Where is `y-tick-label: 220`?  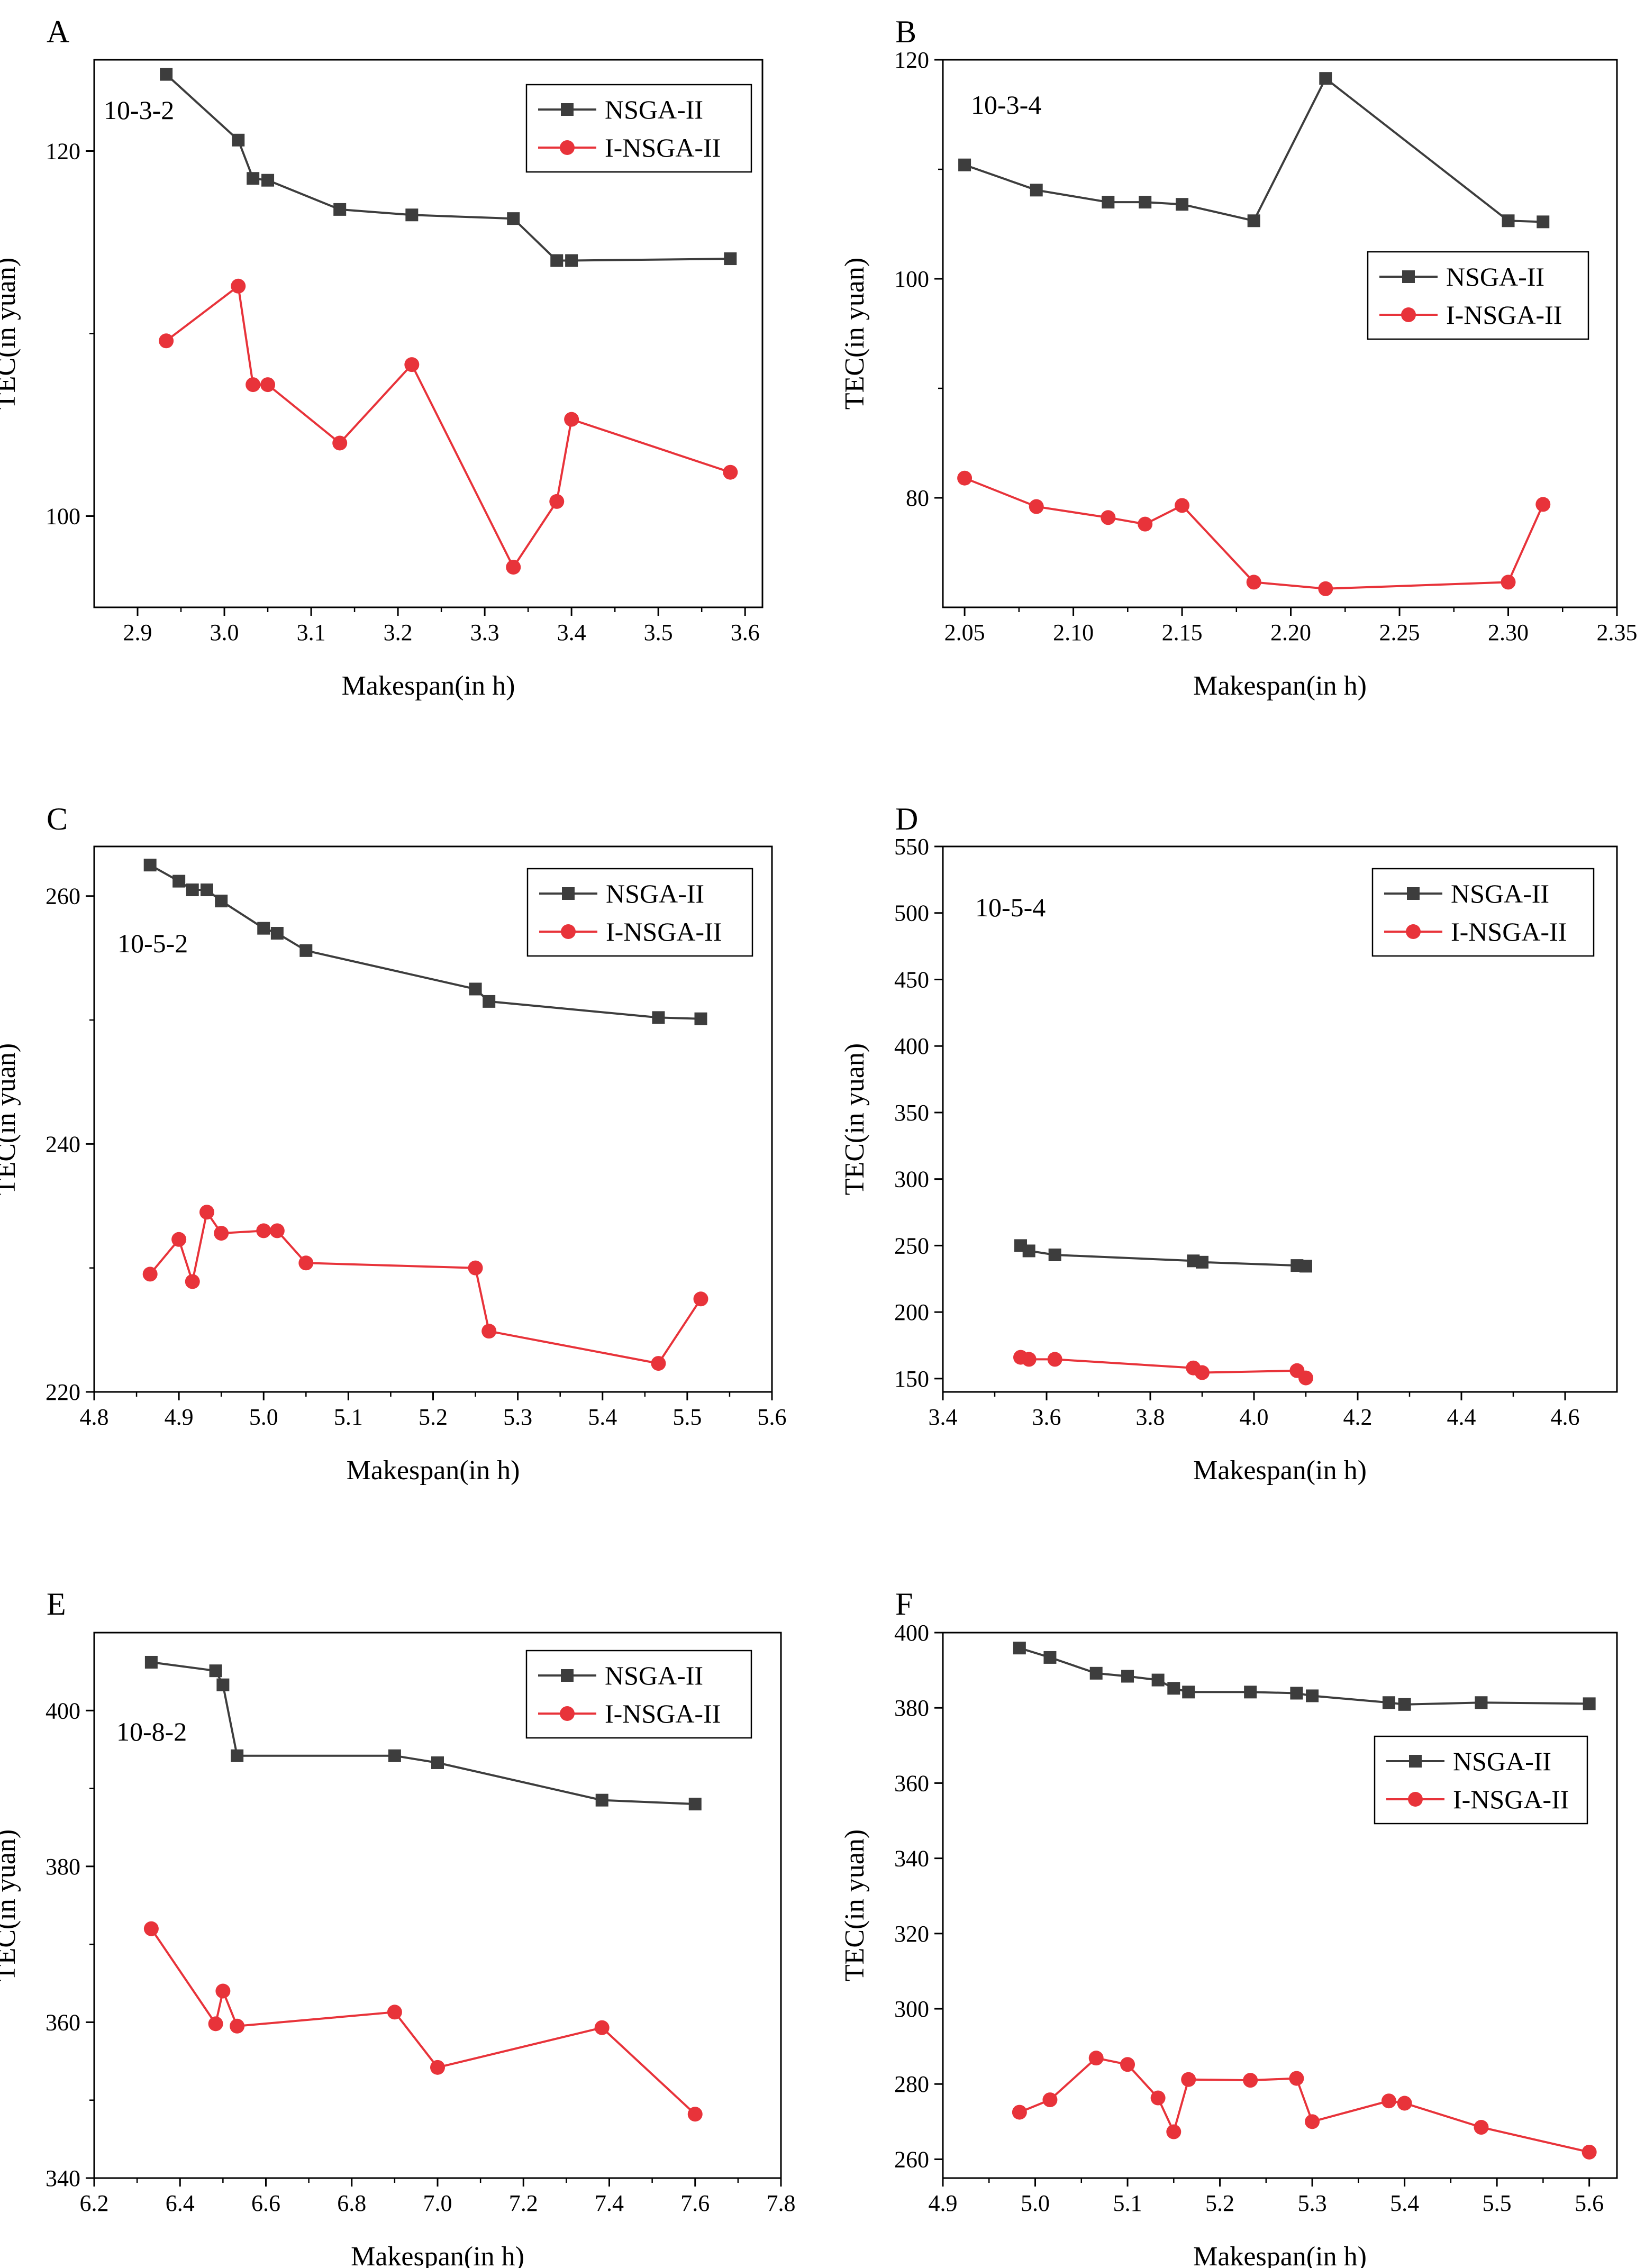
y-tick-label: 220 is located at coordinates (63, 1392).